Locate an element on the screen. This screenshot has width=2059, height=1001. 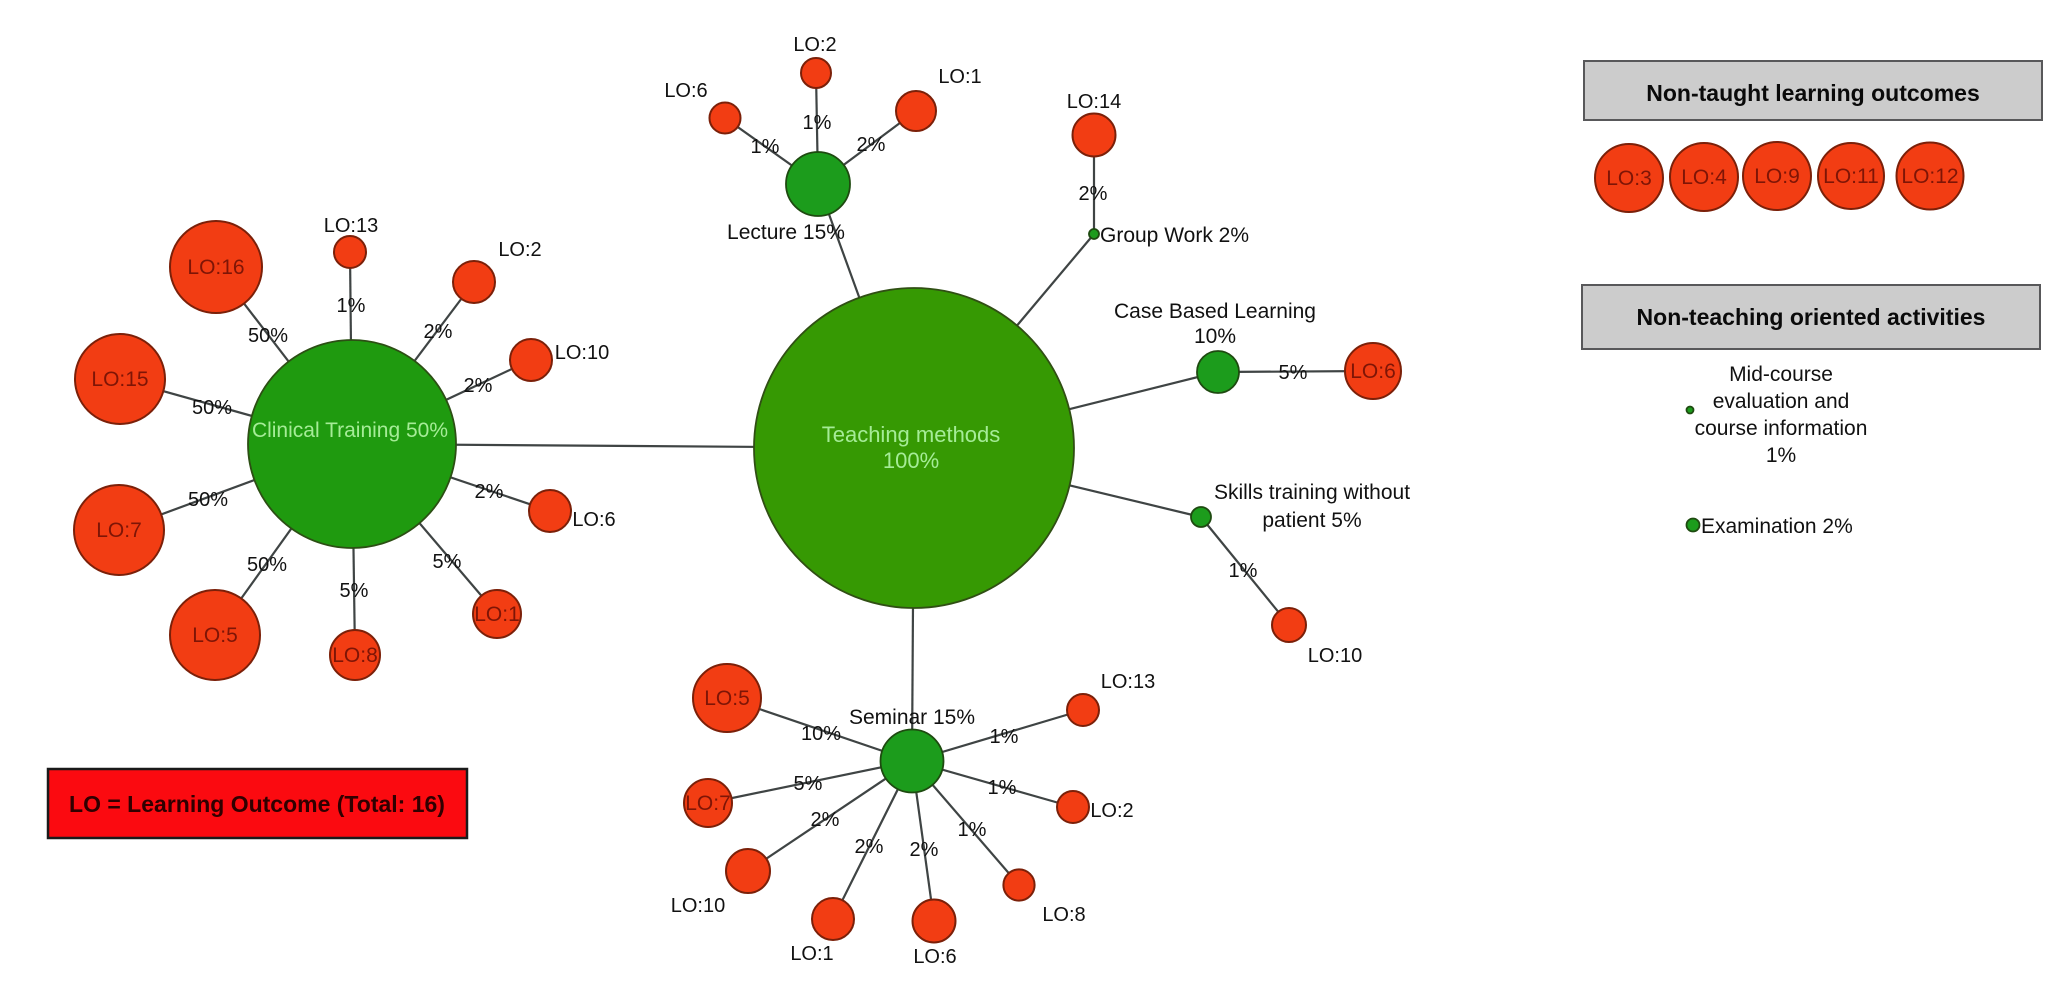
svg-text: LO:16 is located at coordinates (215, 267).